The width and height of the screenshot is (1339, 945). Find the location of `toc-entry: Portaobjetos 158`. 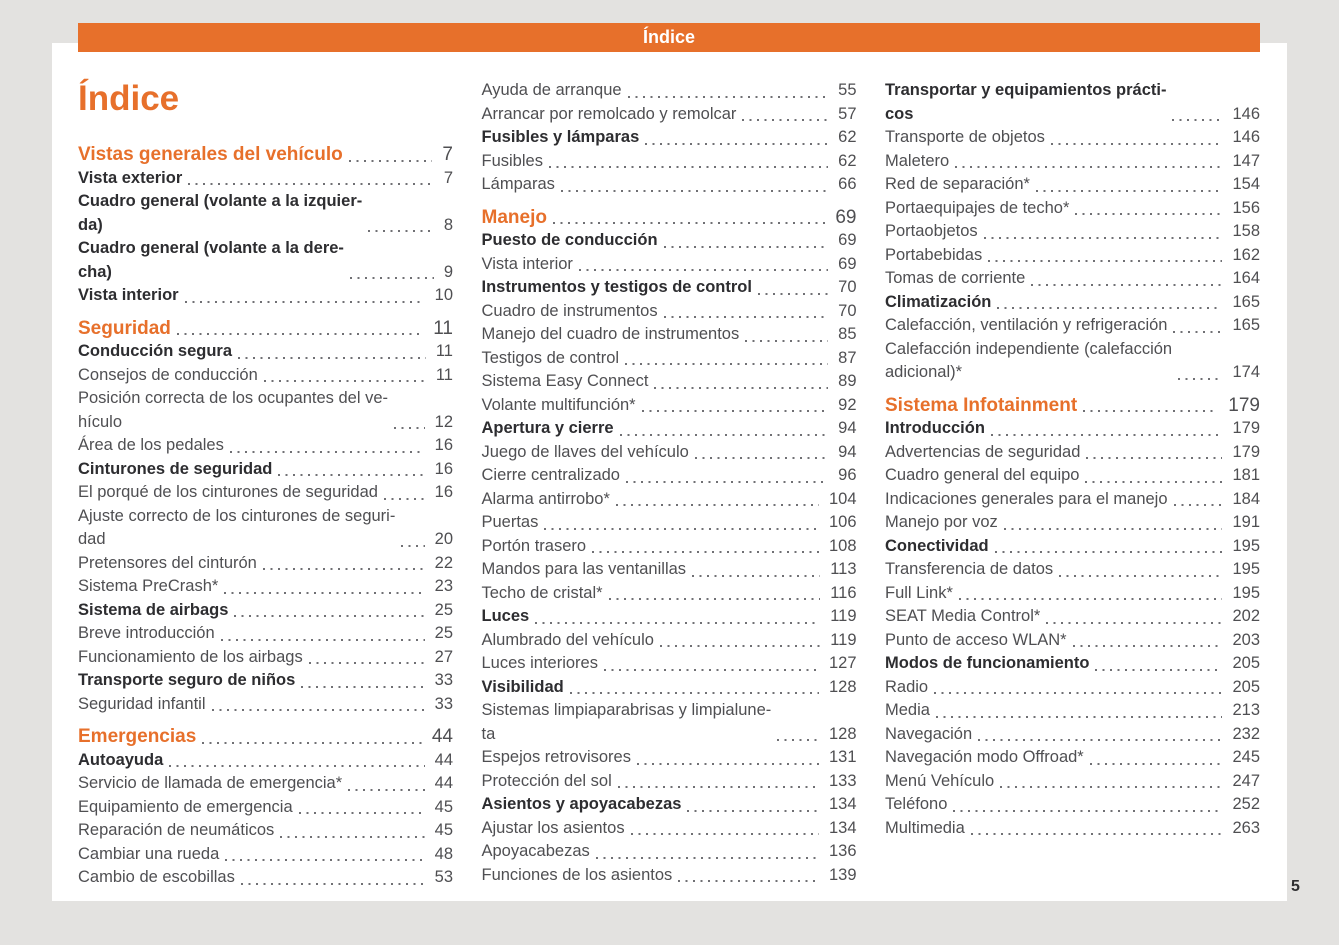

toc-entry: Portaobjetos 158 is located at coordinates (1072, 232).